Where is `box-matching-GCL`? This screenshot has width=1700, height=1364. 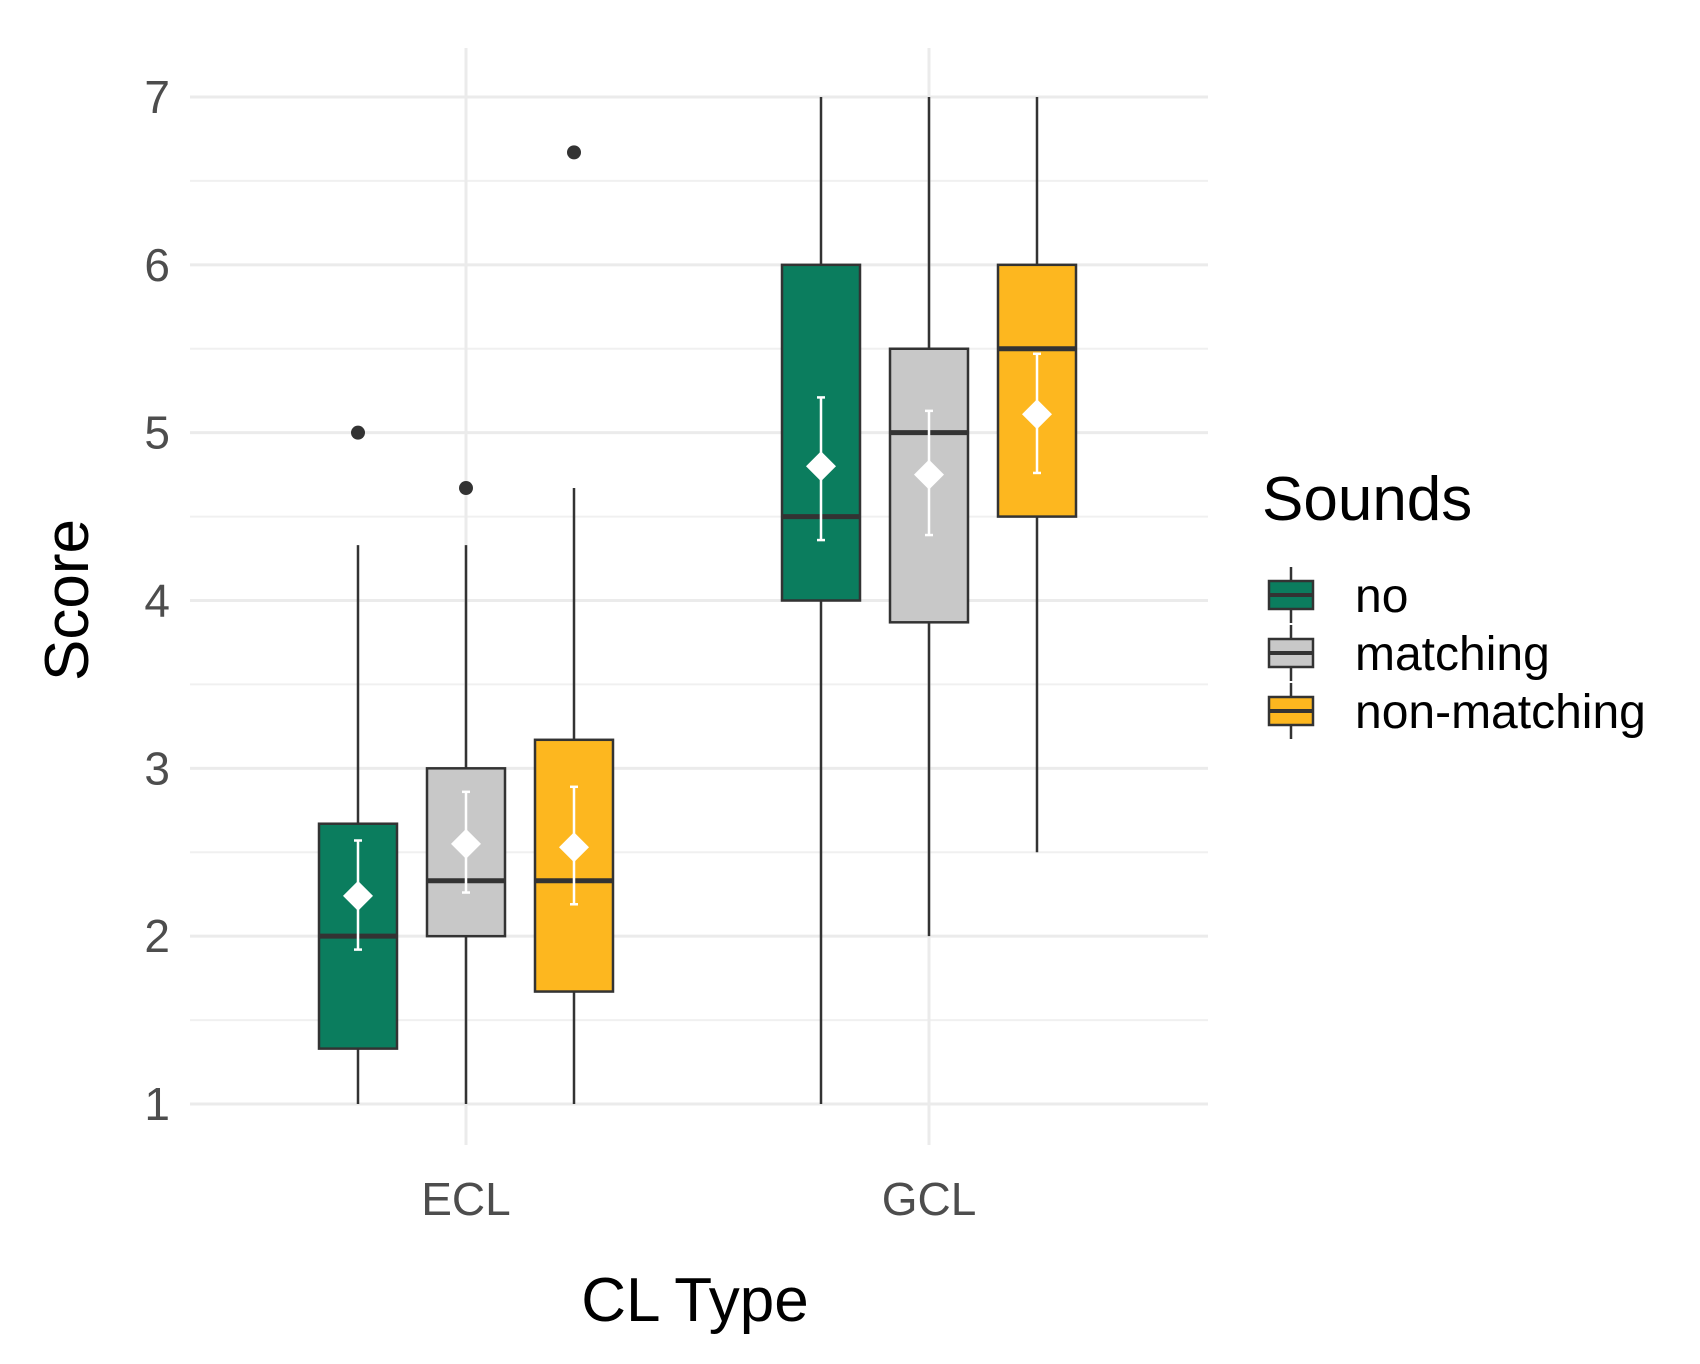 box-matching-GCL is located at coordinates (929, 517).